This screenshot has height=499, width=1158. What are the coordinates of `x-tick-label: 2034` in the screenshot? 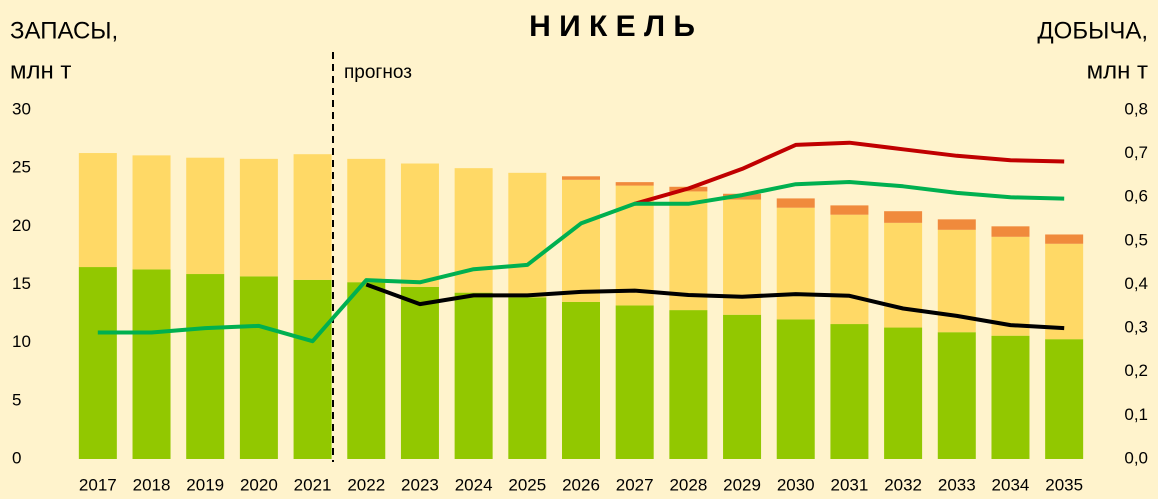 It's located at (1011, 484).